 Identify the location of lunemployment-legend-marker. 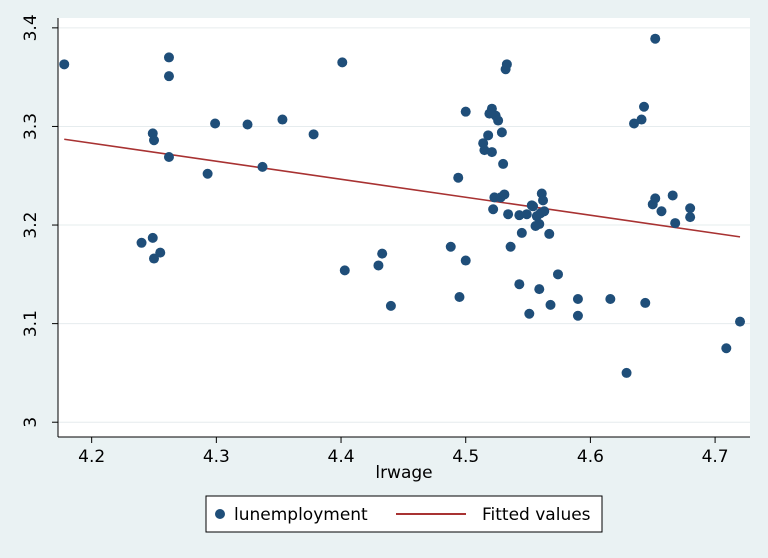
(220, 514).